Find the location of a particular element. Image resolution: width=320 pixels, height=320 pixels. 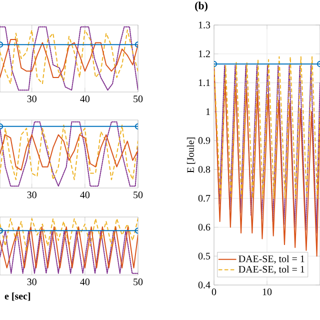

y-tick-label: 0.4 is located at coordinates (204, 285).